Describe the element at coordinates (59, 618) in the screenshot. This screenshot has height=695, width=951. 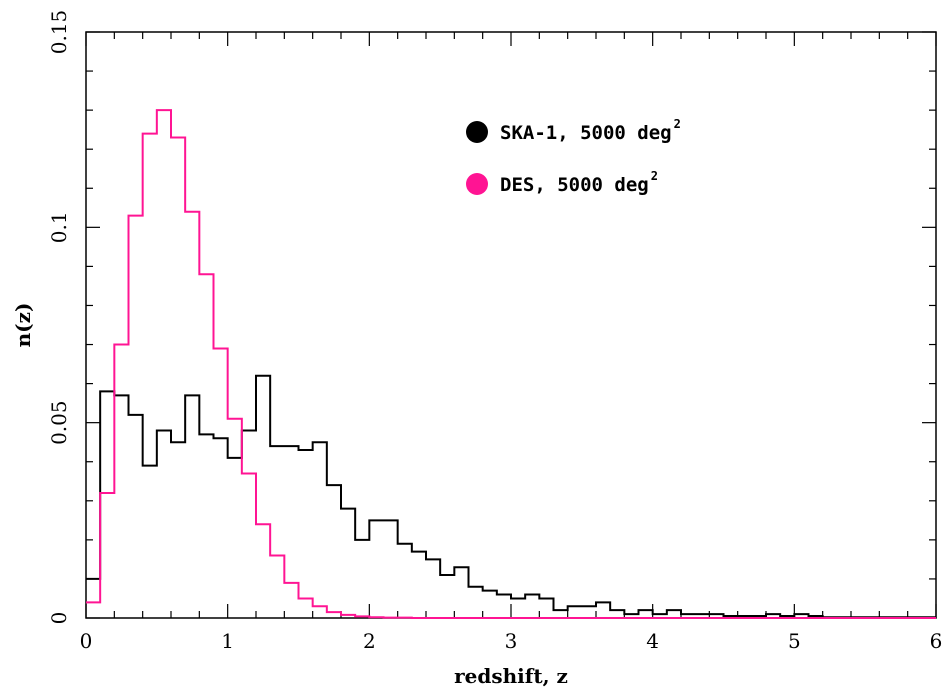
I see `y-tick-label: 0` at that location.